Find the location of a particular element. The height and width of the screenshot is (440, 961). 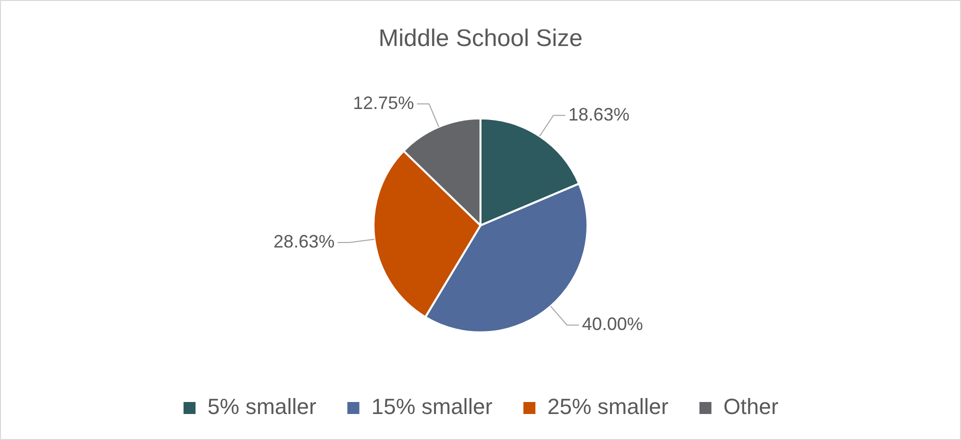

legend-label: 25% smaller is located at coordinates (607, 407).